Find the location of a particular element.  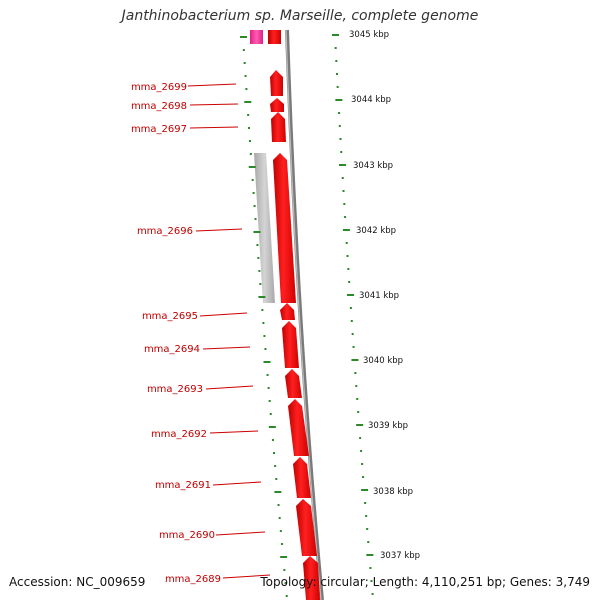

genome-backbone-highlight is located at coordinates (303, 314).